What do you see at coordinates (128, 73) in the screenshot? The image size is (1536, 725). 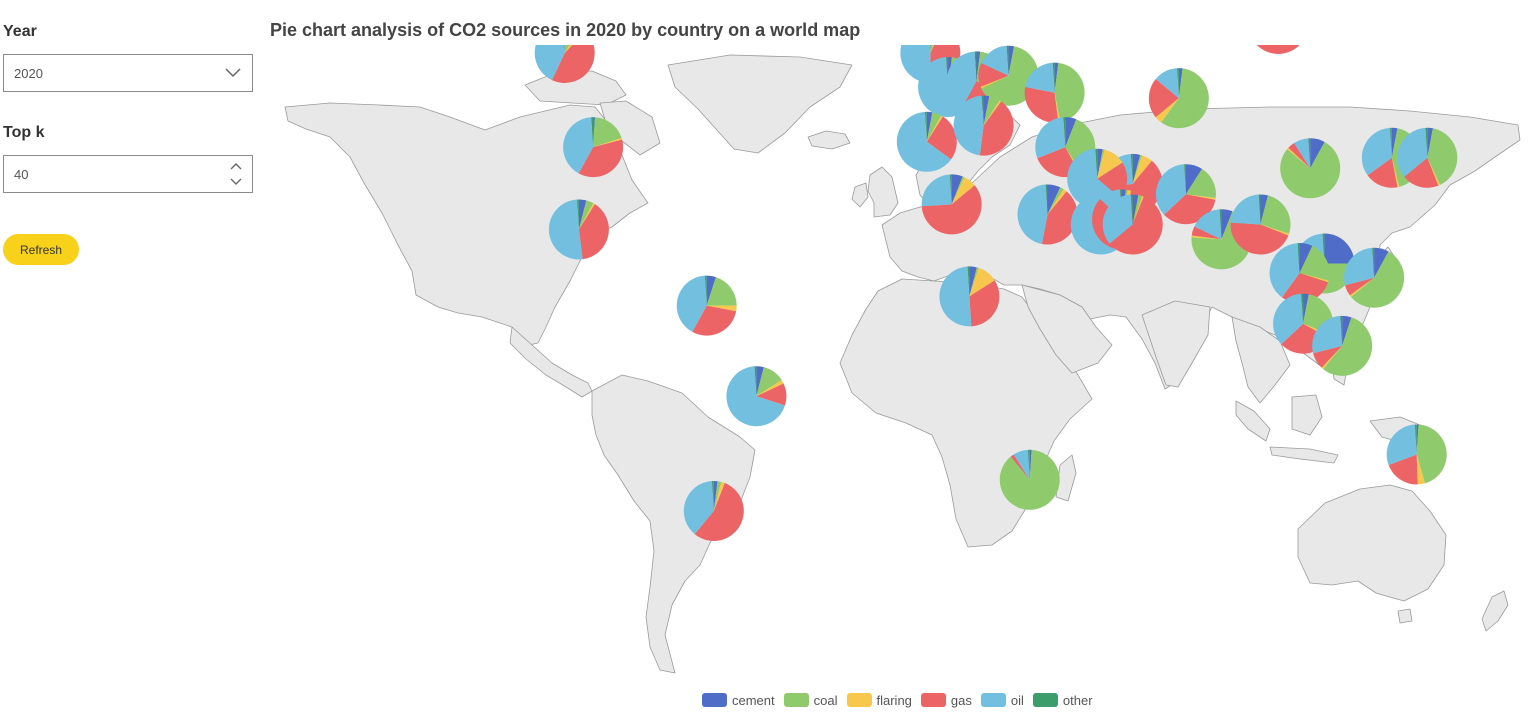 I see `year-select: 2020` at bounding box center [128, 73].